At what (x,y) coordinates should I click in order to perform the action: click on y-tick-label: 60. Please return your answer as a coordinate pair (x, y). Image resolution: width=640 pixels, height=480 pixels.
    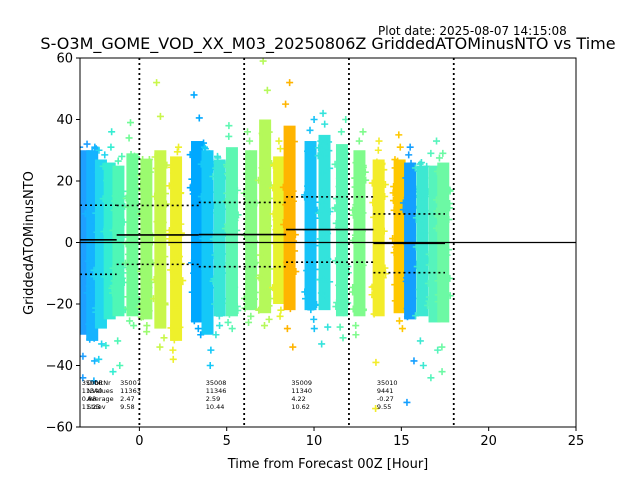
    Looking at the image, I should click on (64, 59).